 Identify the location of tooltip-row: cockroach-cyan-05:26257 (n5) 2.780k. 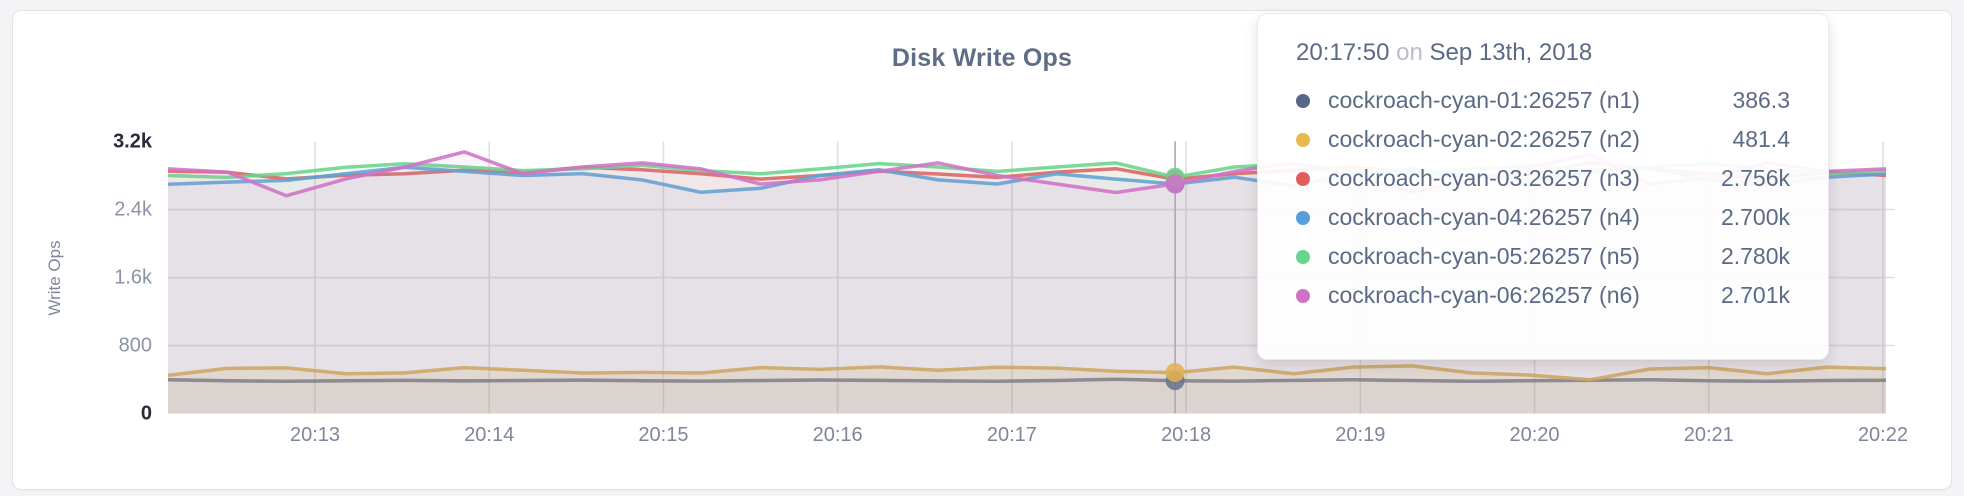
(1543, 256).